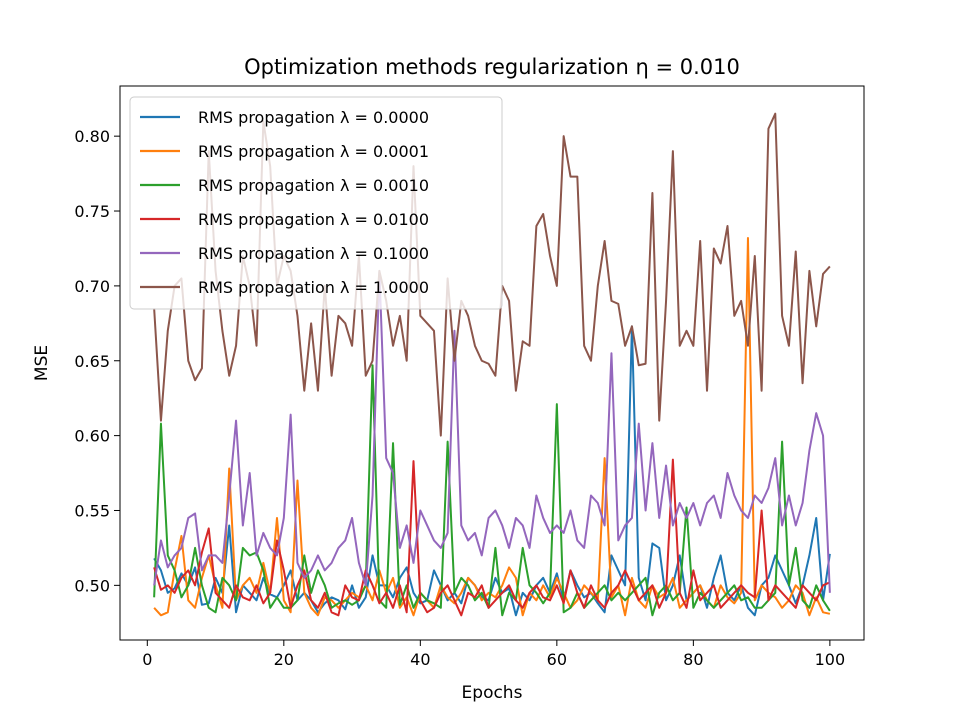 This screenshot has width=960, height=720. Describe the element at coordinates (492, 693) in the screenshot. I see `x-axis-label: Epochs` at that location.